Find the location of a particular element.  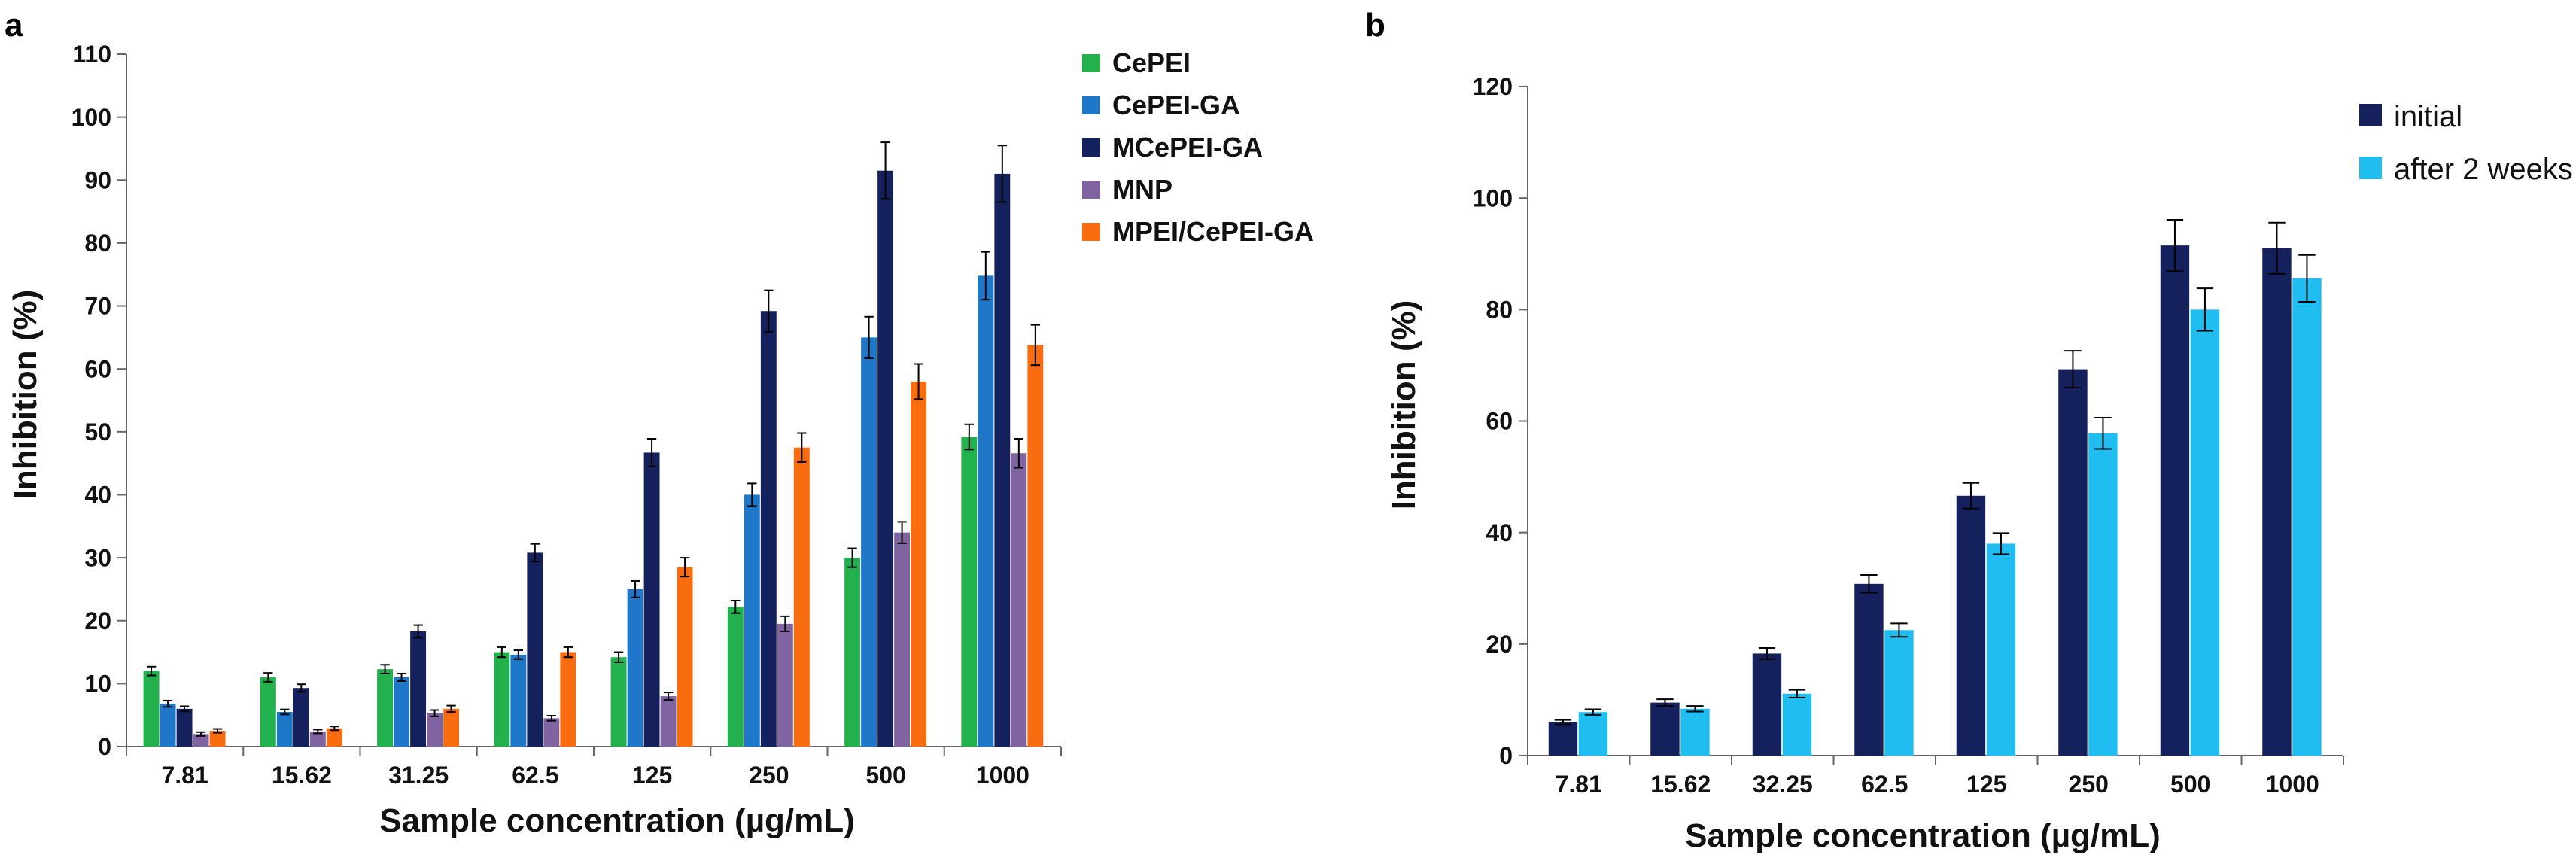

a-bar-mpei-cepei-ga-62.5 is located at coordinates (568, 699).